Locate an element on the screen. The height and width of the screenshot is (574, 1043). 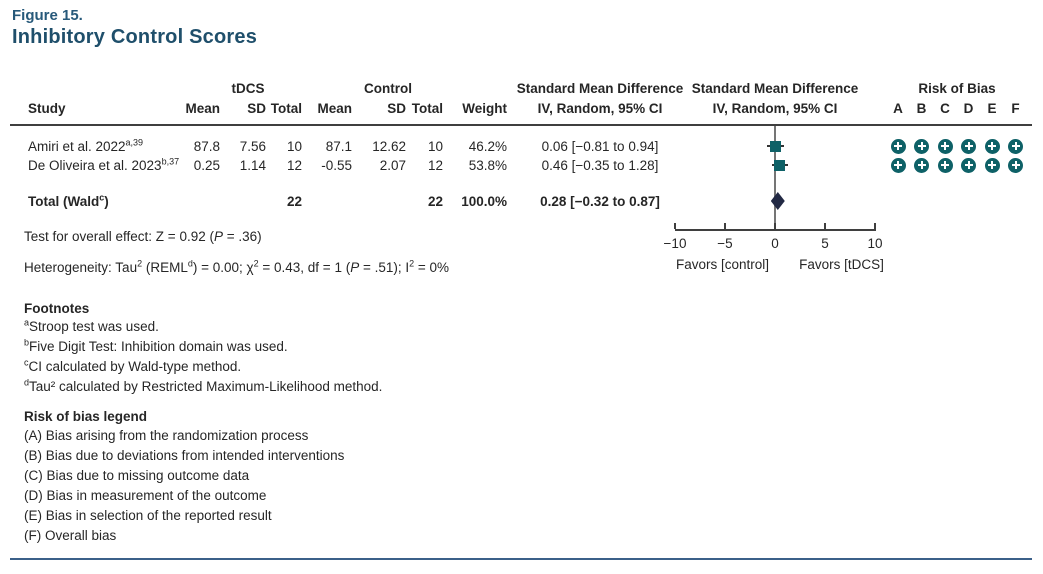
rob-legend-item-d: (D) Bias in measurement of the outcome is located at coordinates (145, 495).